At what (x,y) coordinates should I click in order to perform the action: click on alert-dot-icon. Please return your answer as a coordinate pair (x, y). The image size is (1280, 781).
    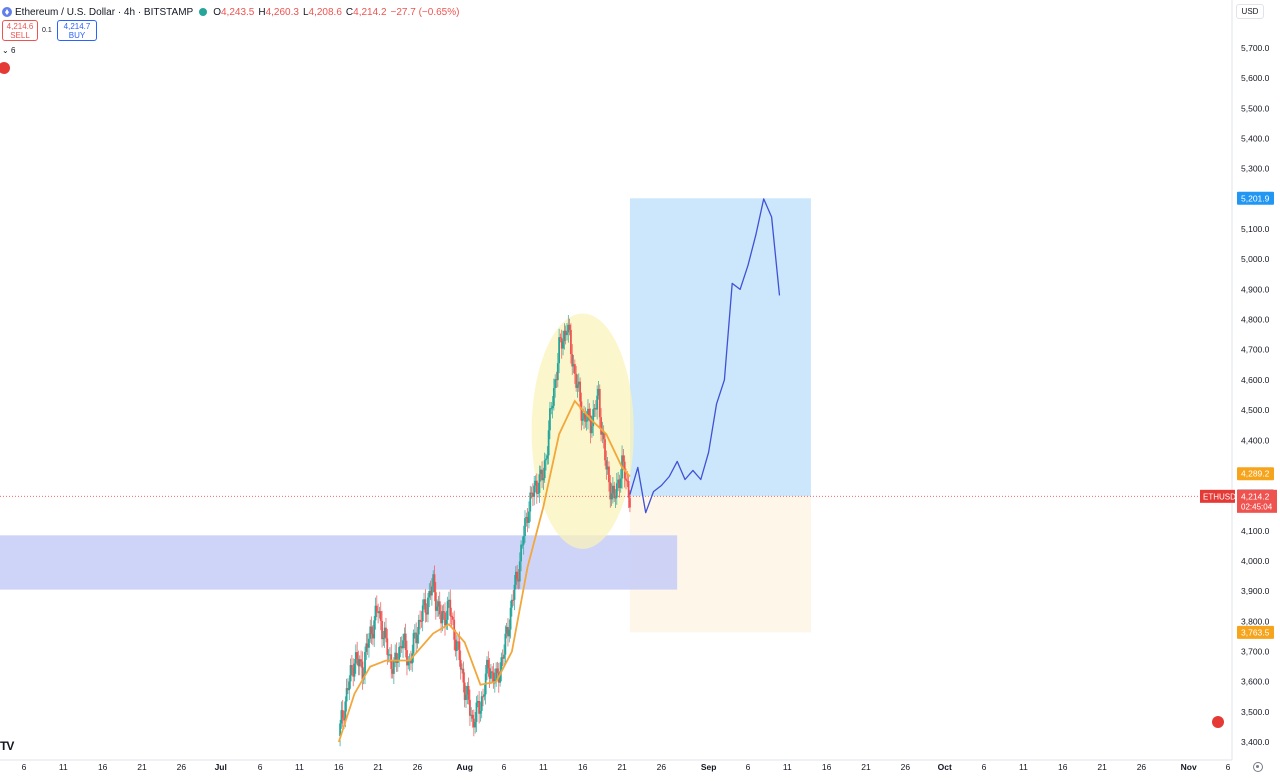
    Looking at the image, I should click on (5, 68).